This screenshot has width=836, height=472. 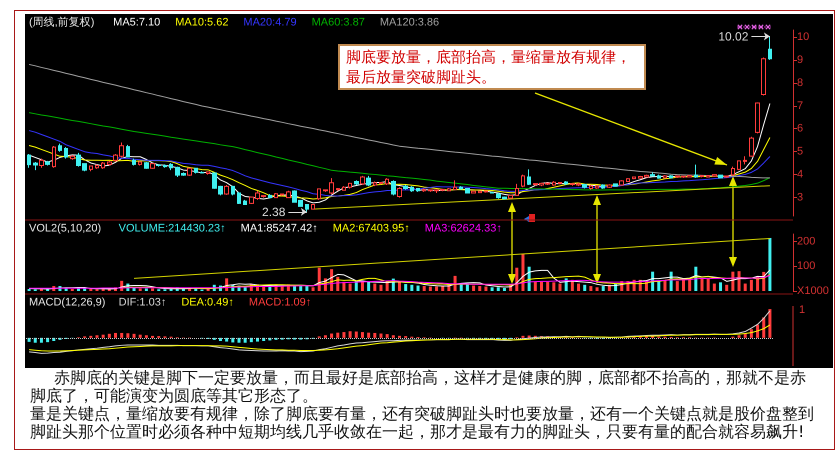 What do you see at coordinates (136, 22) in the screenshot?
I see `text: MA5:7.10` at bounding box center [136, 22].